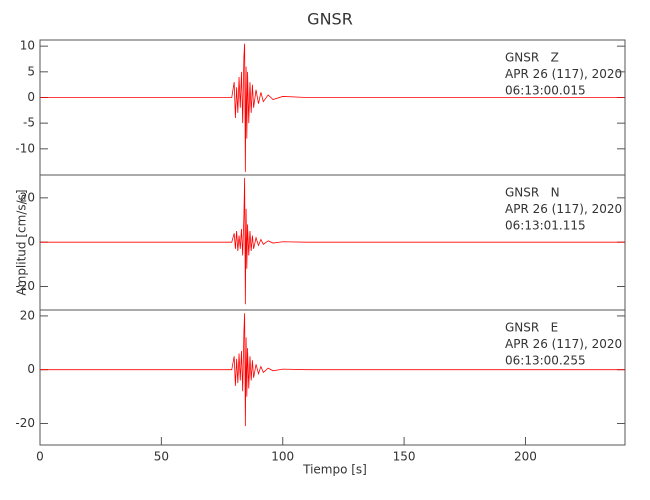  What do you see at coordinates (161, 457) in the screenshot?
I see `x-tick-label: 50` at bounding box center [161, 457].